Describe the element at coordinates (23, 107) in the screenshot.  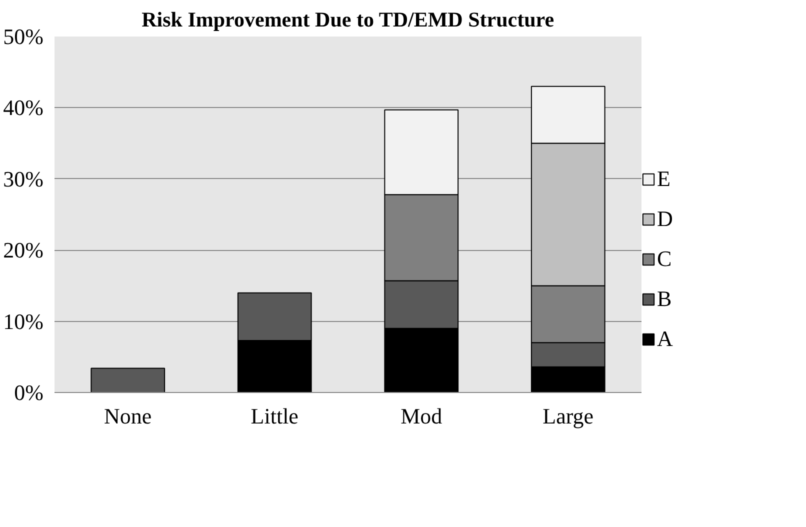
I see `y-tick-label: 40%` at that location.